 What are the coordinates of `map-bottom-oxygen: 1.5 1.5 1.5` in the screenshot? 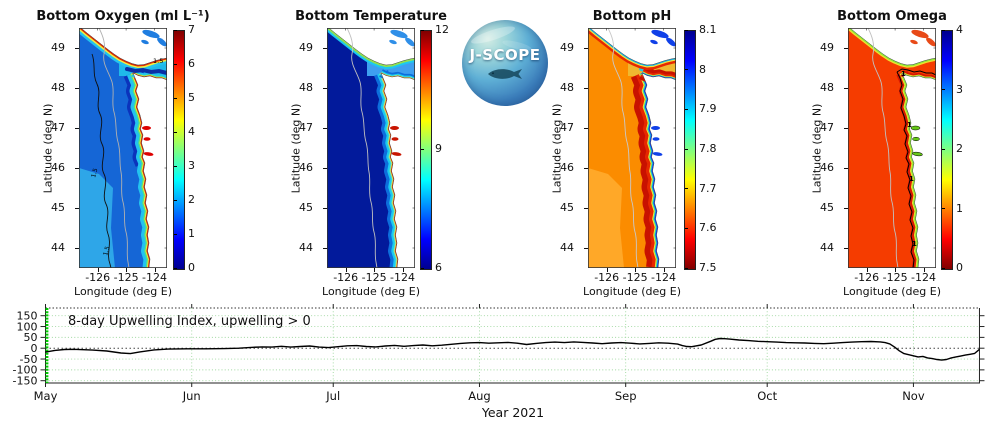 It's located at (123, 146).